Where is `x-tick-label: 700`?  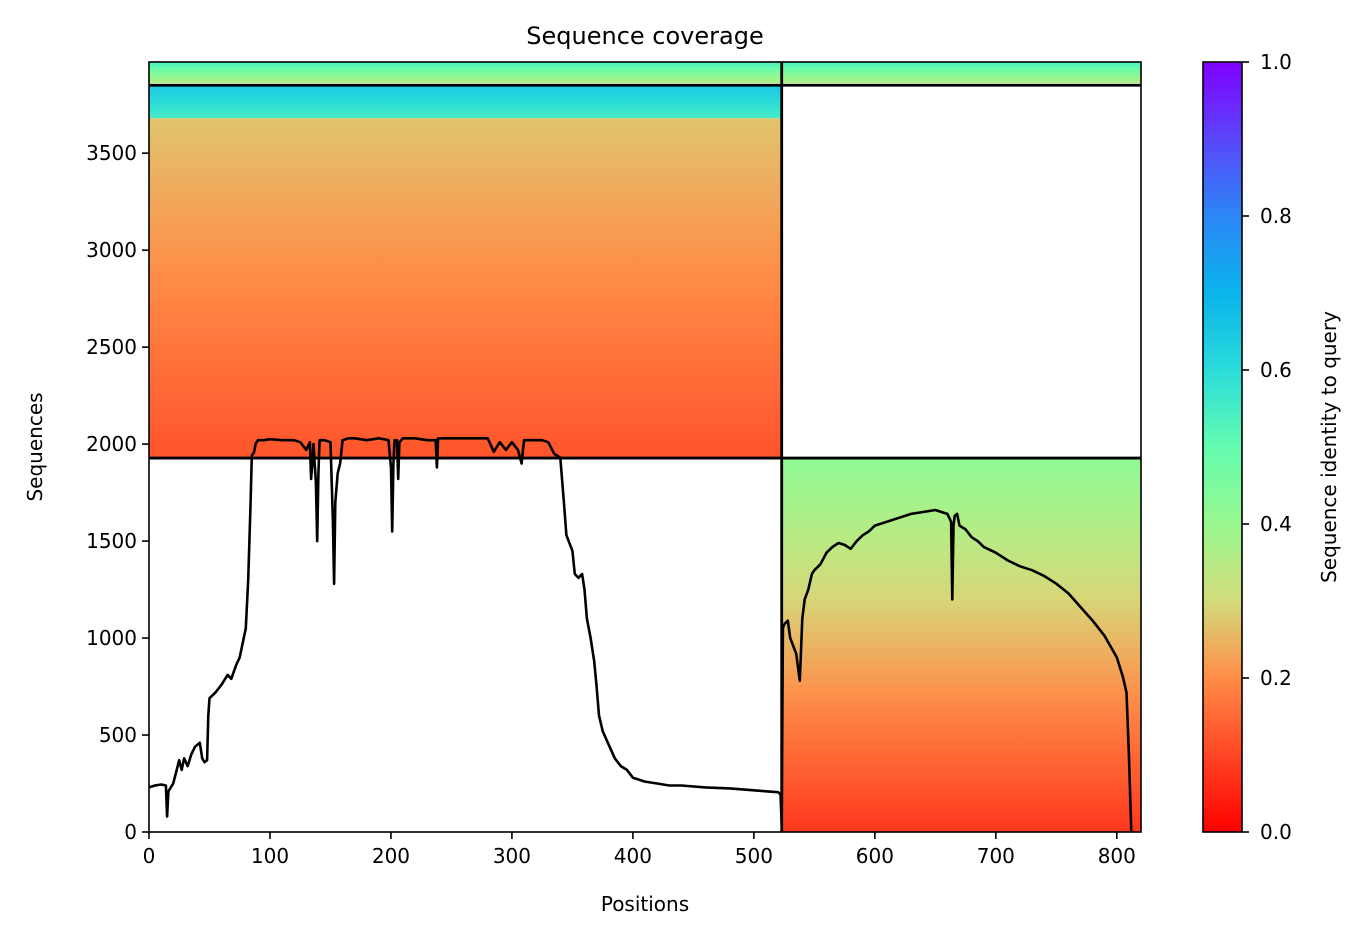 x-tick-label: 700 is located at coordinates (996, 856).